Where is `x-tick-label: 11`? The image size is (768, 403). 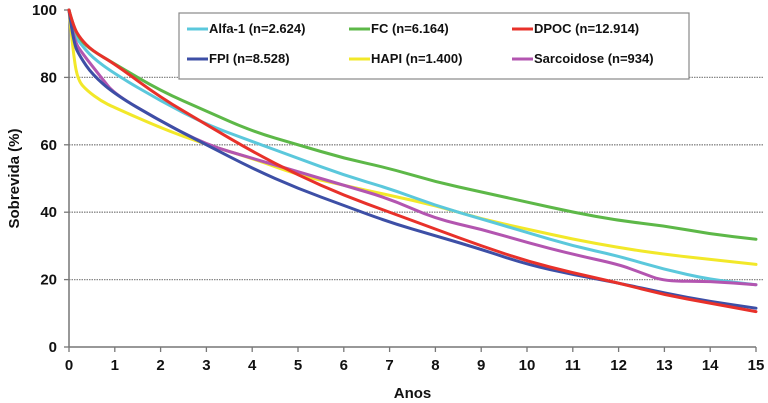 x-tick-label: 11 is located at coordinates (573, 365).